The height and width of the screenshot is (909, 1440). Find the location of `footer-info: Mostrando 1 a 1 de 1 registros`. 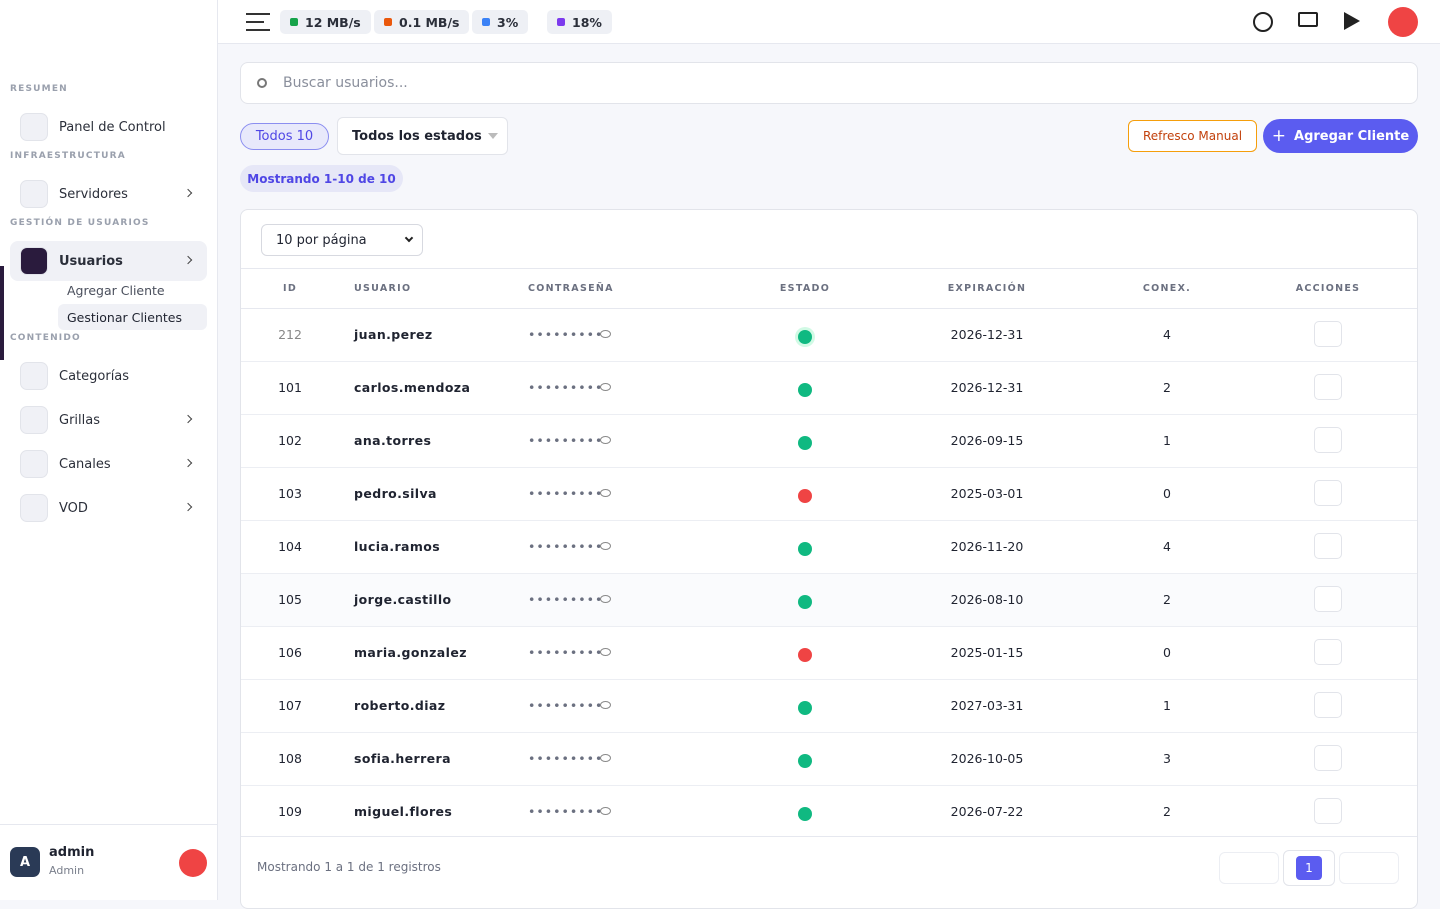

footer-info: Mostrando 1 a 1 de 1 registros is located at coordinates (349, 867).